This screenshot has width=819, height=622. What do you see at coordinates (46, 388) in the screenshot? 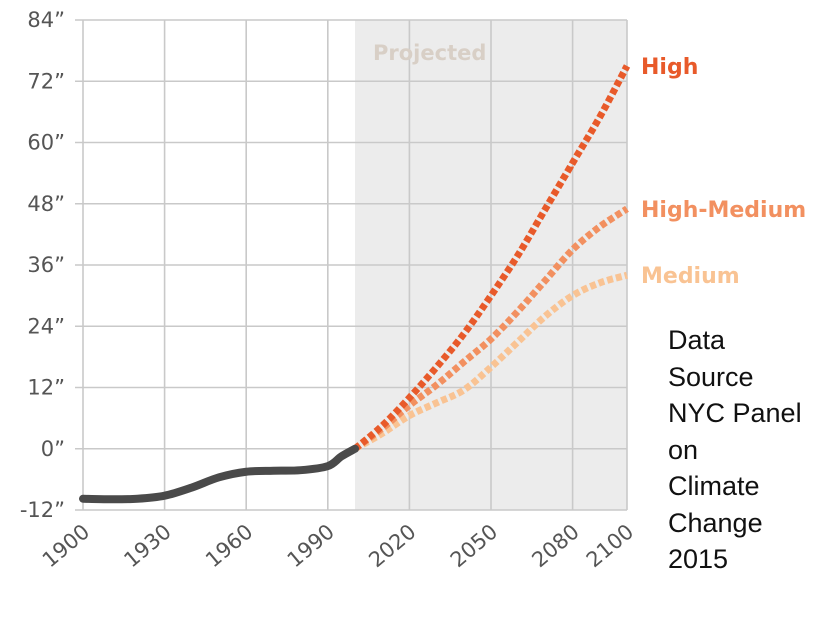
I see `y-tick-label: 12”` at bounding box center [46, 388].